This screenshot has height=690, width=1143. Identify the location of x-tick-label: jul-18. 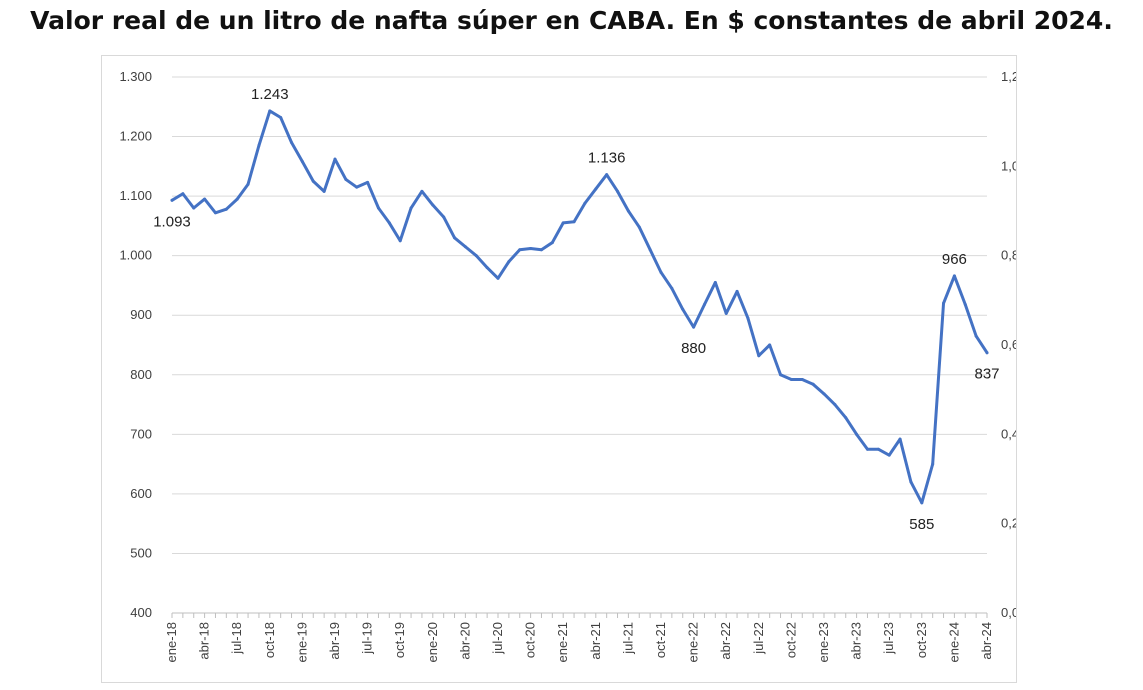
(236, 638).